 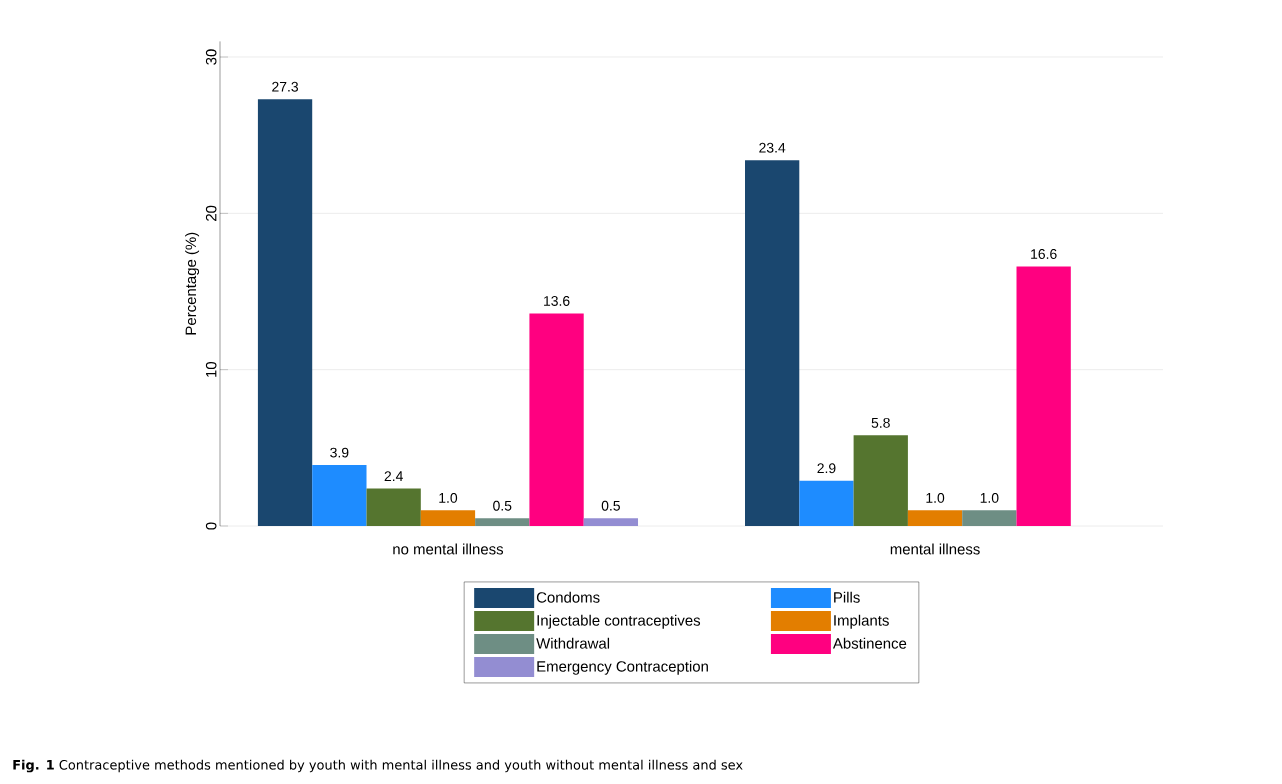 I want to click on y-tick-label: 30, so click(x=211, y=57).